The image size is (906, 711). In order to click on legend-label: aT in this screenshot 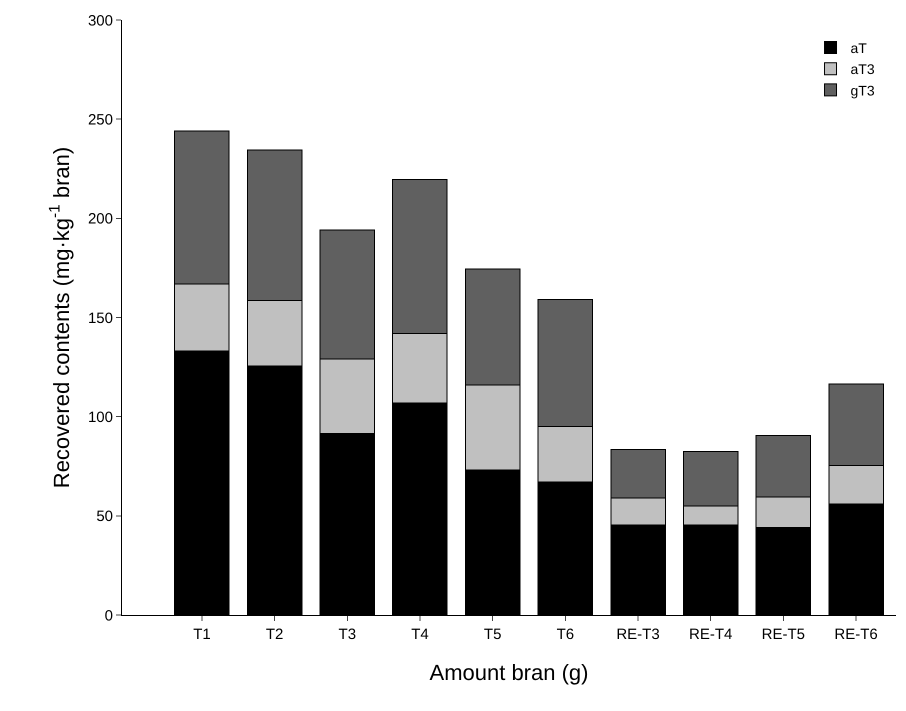, I will do `click(859, 48)`.